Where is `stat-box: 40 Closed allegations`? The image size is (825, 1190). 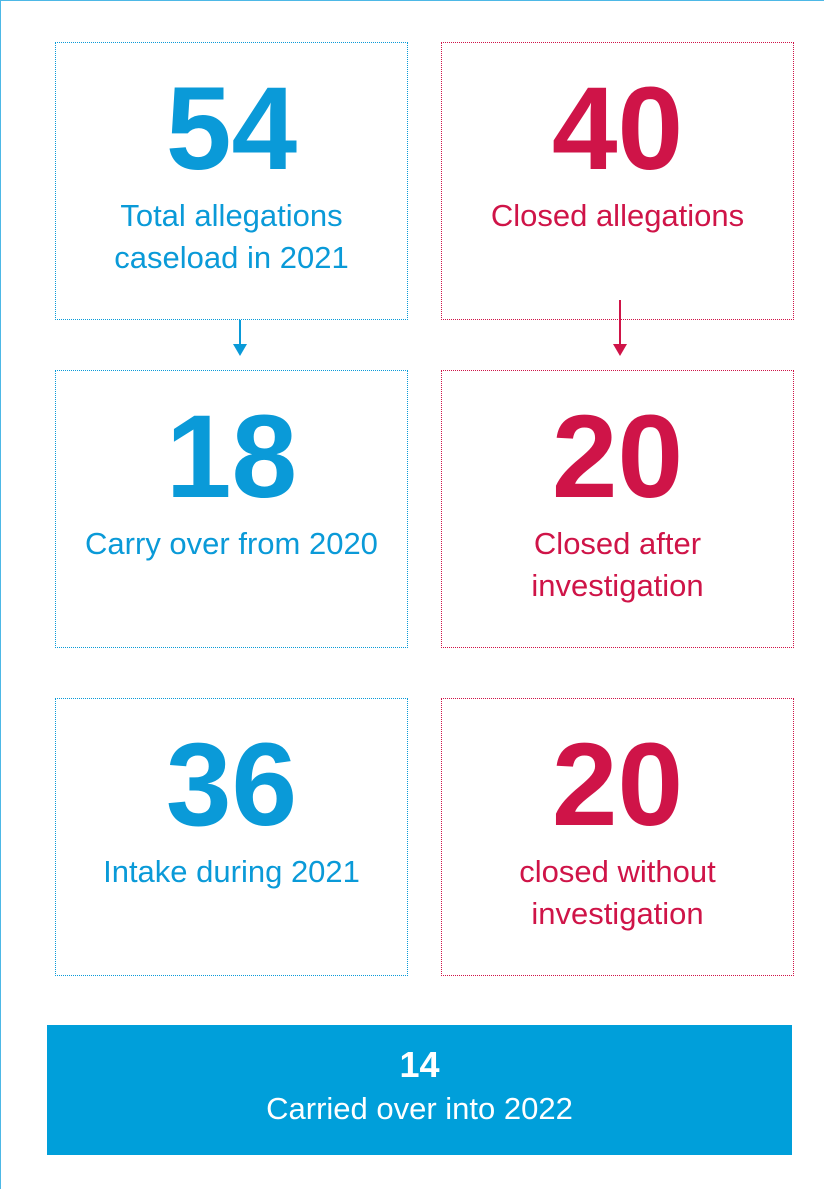
stat-box: 40 Closed allegations is located at coordinates (617, 181).